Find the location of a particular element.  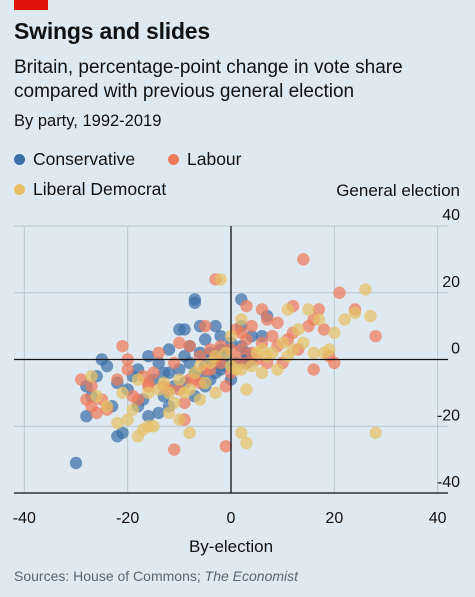

y-tick-label: 40 is located at coordinates (451, 215).